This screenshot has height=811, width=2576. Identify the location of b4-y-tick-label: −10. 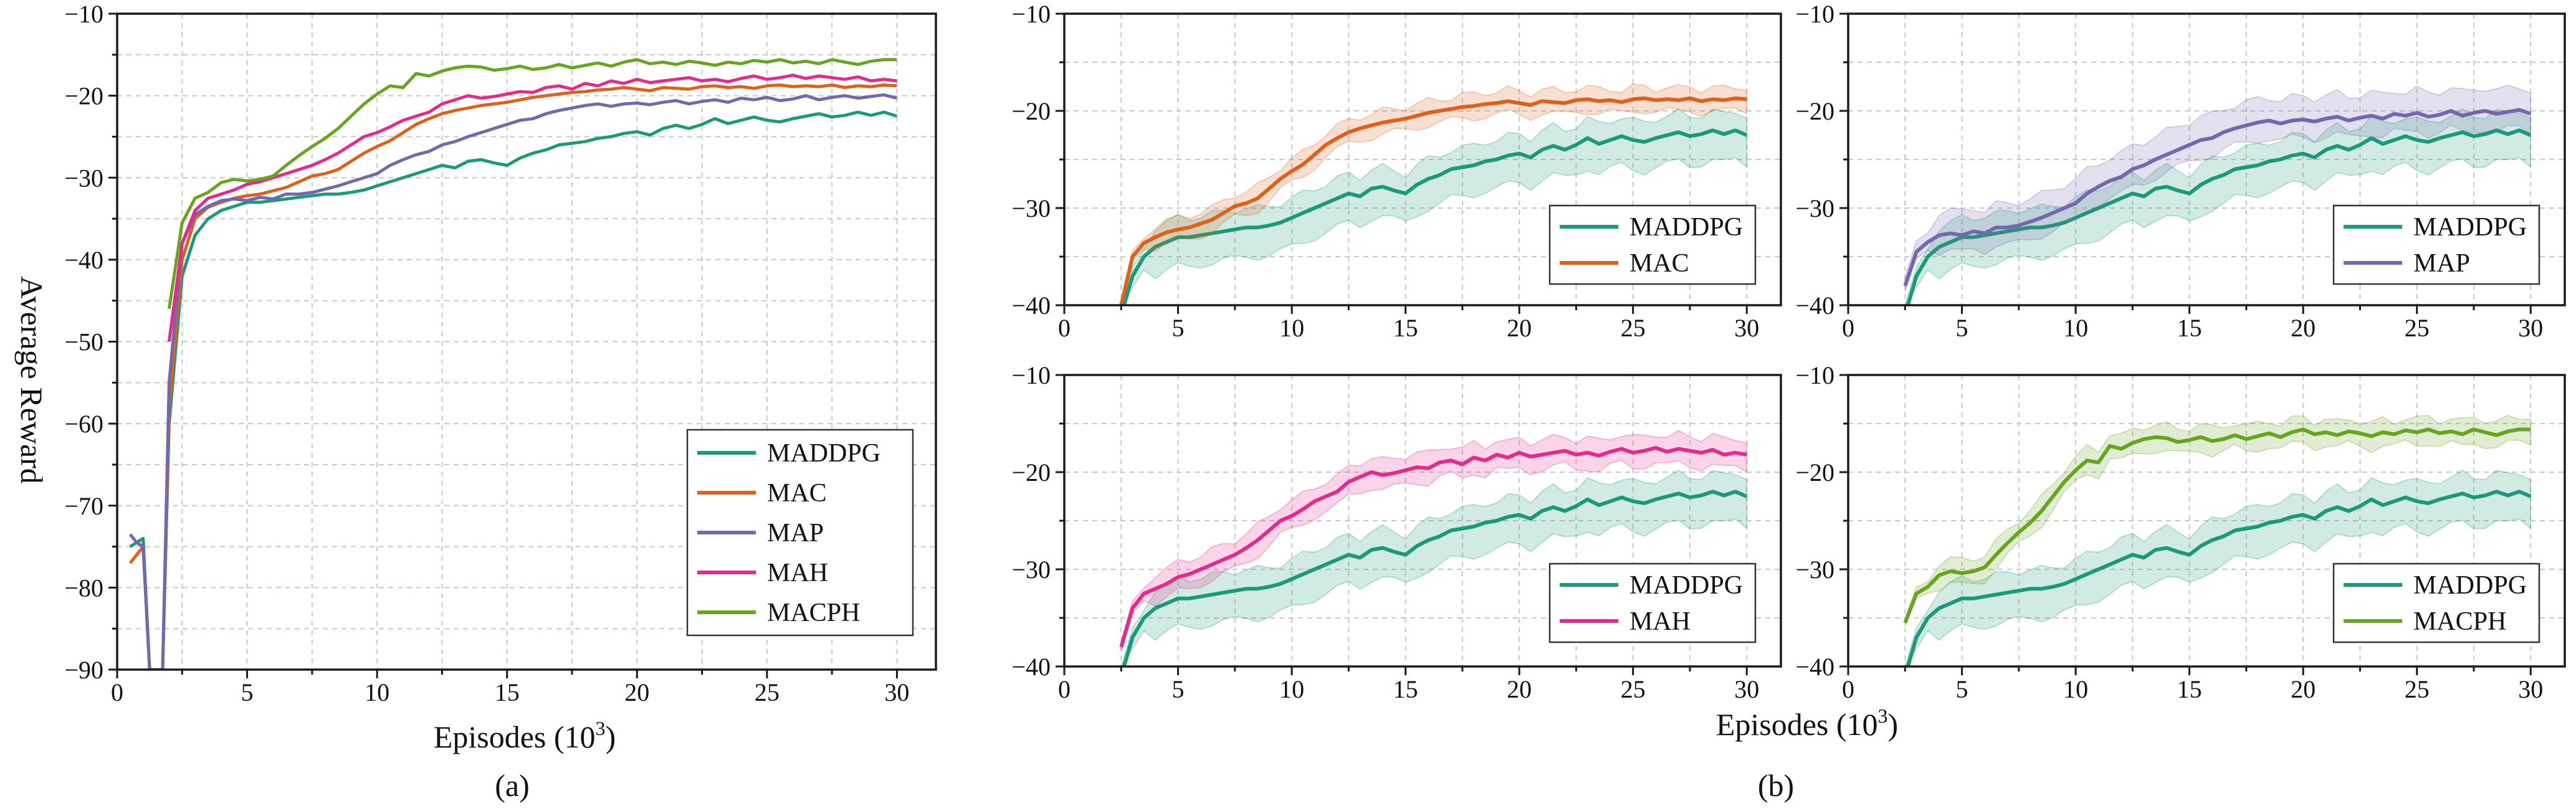
(1815, 375).